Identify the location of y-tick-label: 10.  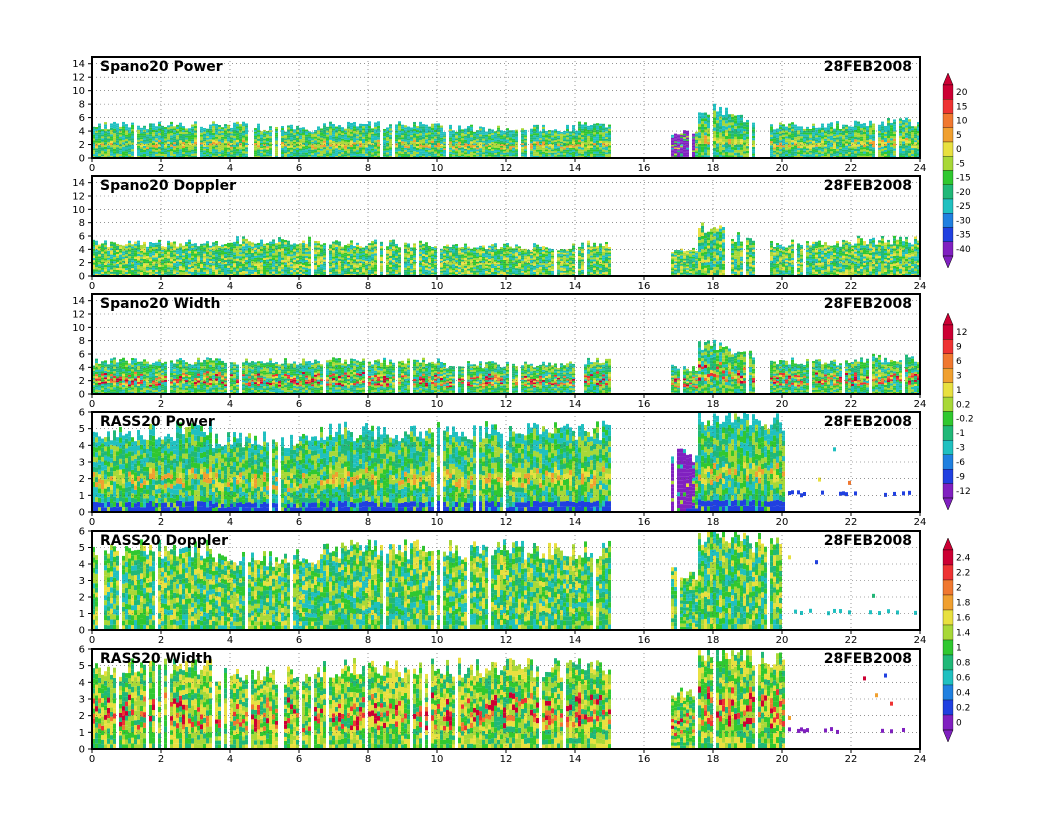
(78, 91).